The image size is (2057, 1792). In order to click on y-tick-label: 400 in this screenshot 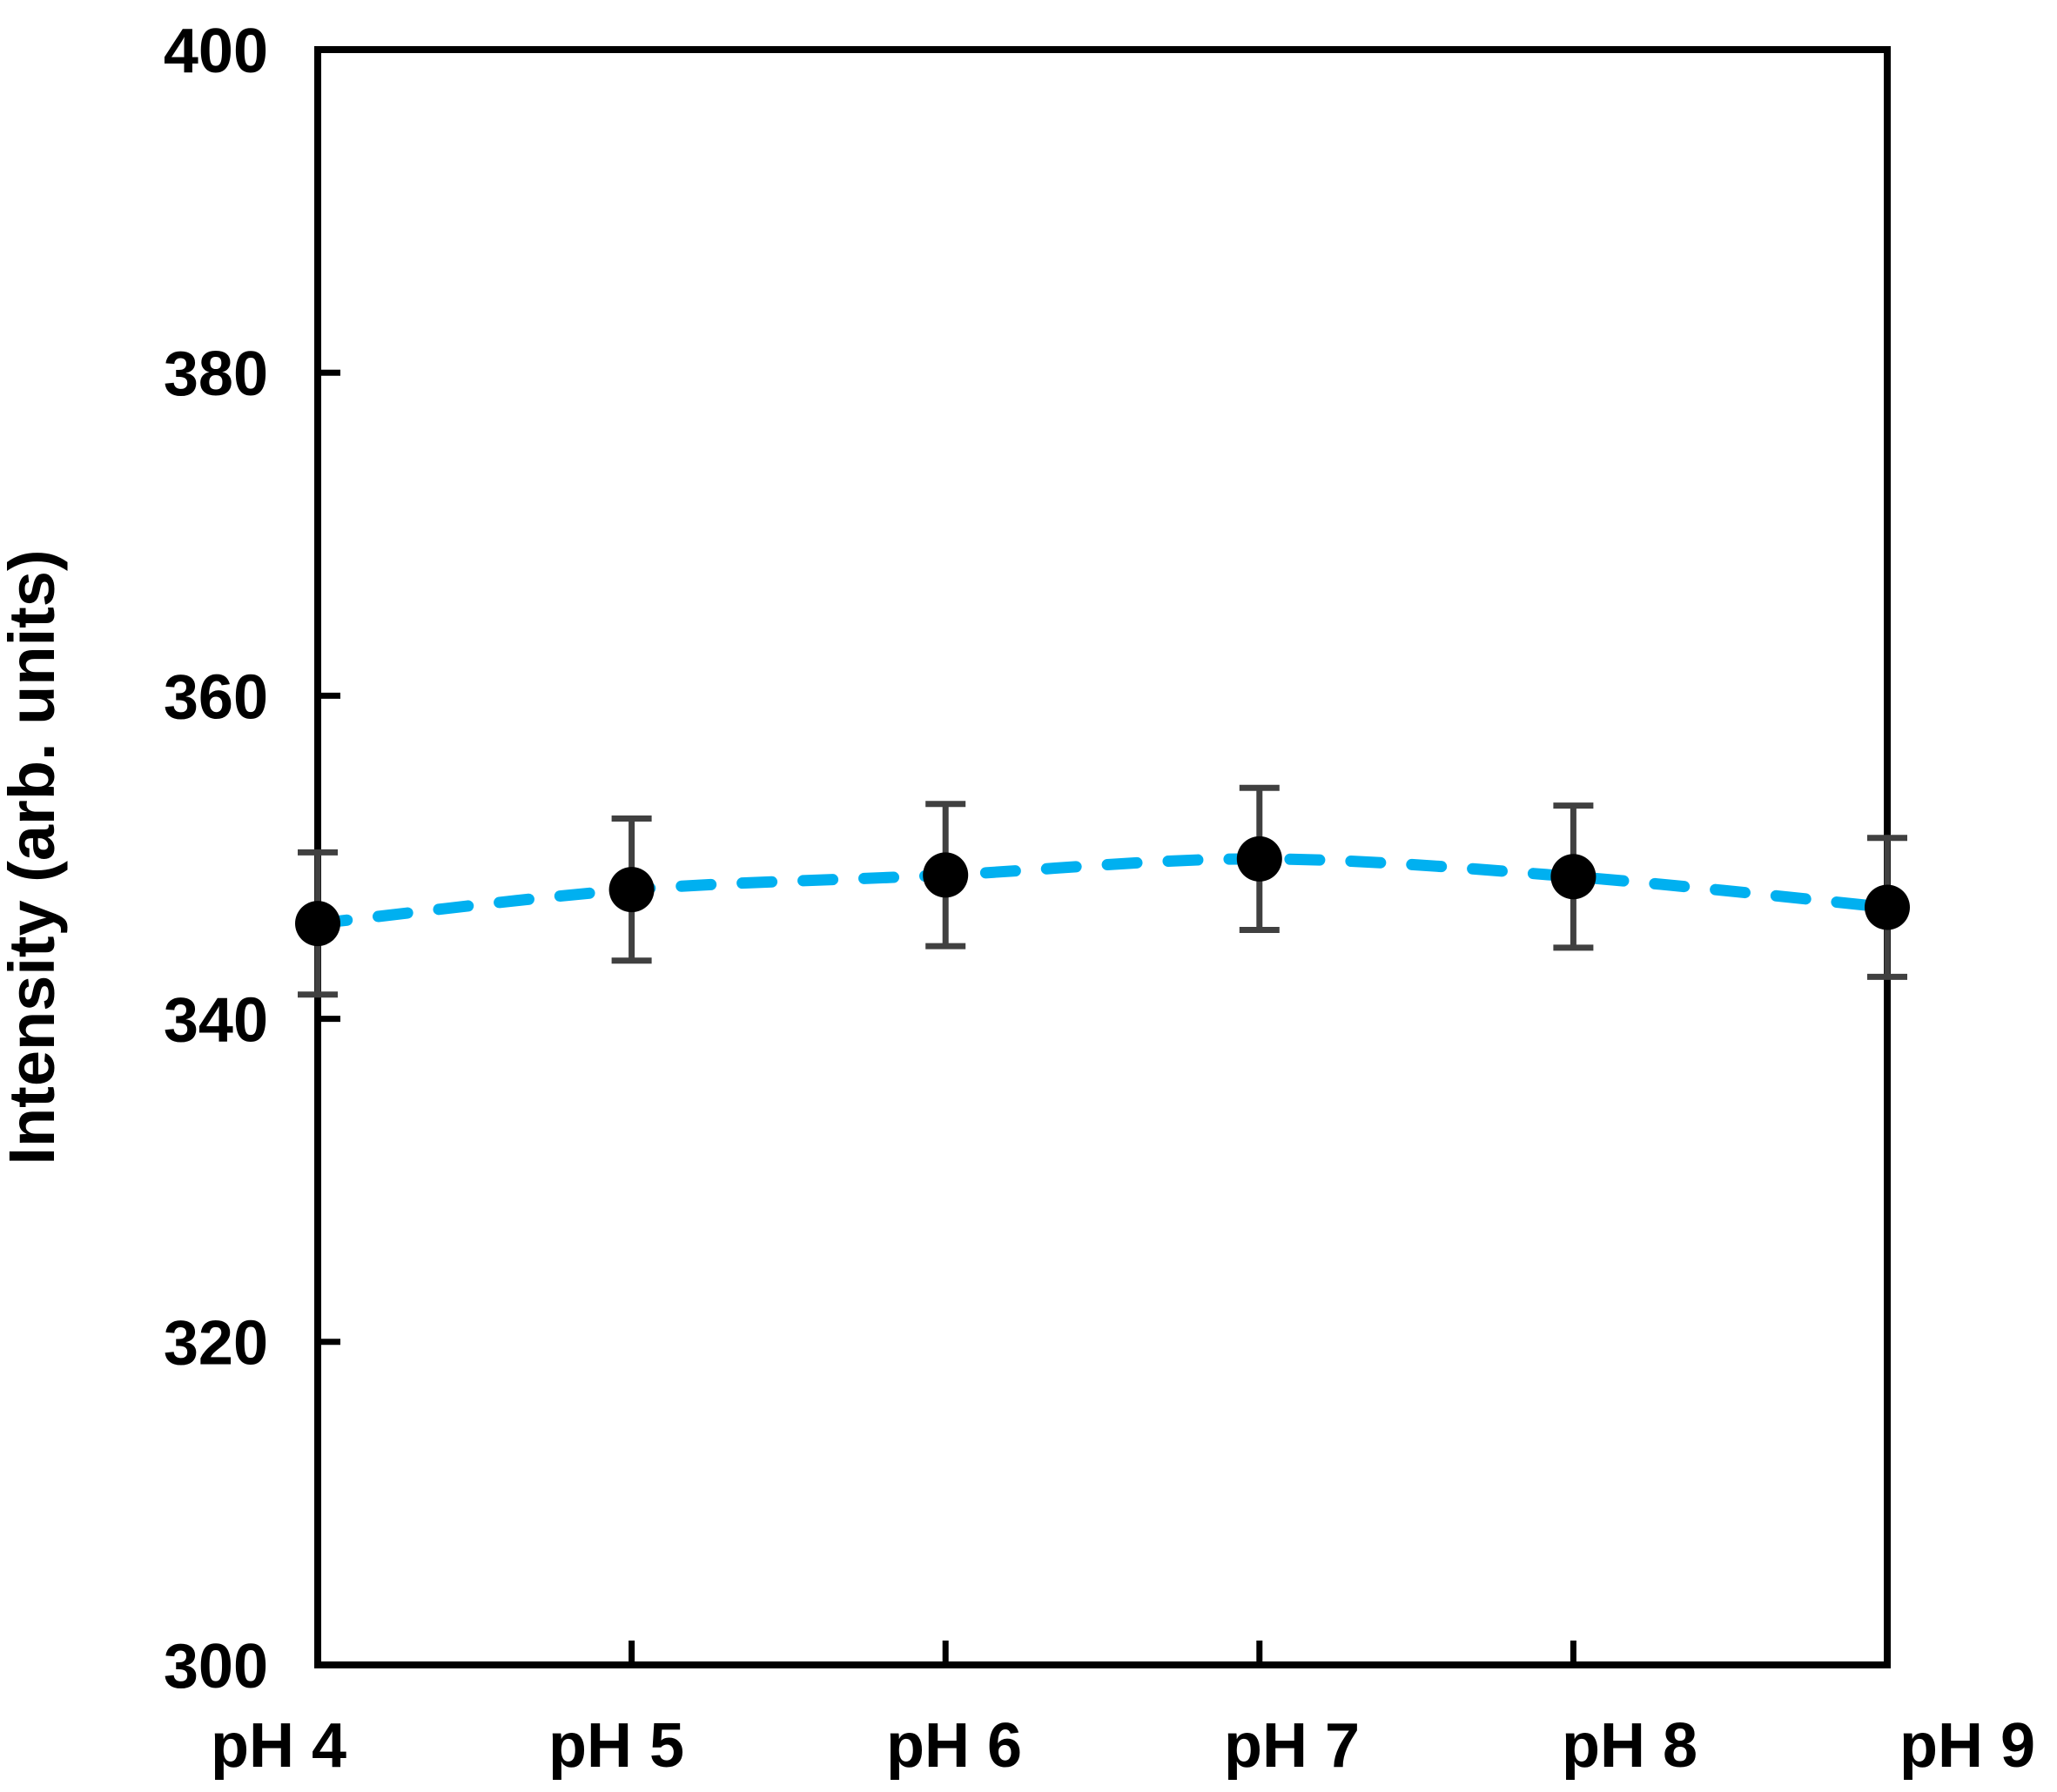, I will do `click(216, 52)`.